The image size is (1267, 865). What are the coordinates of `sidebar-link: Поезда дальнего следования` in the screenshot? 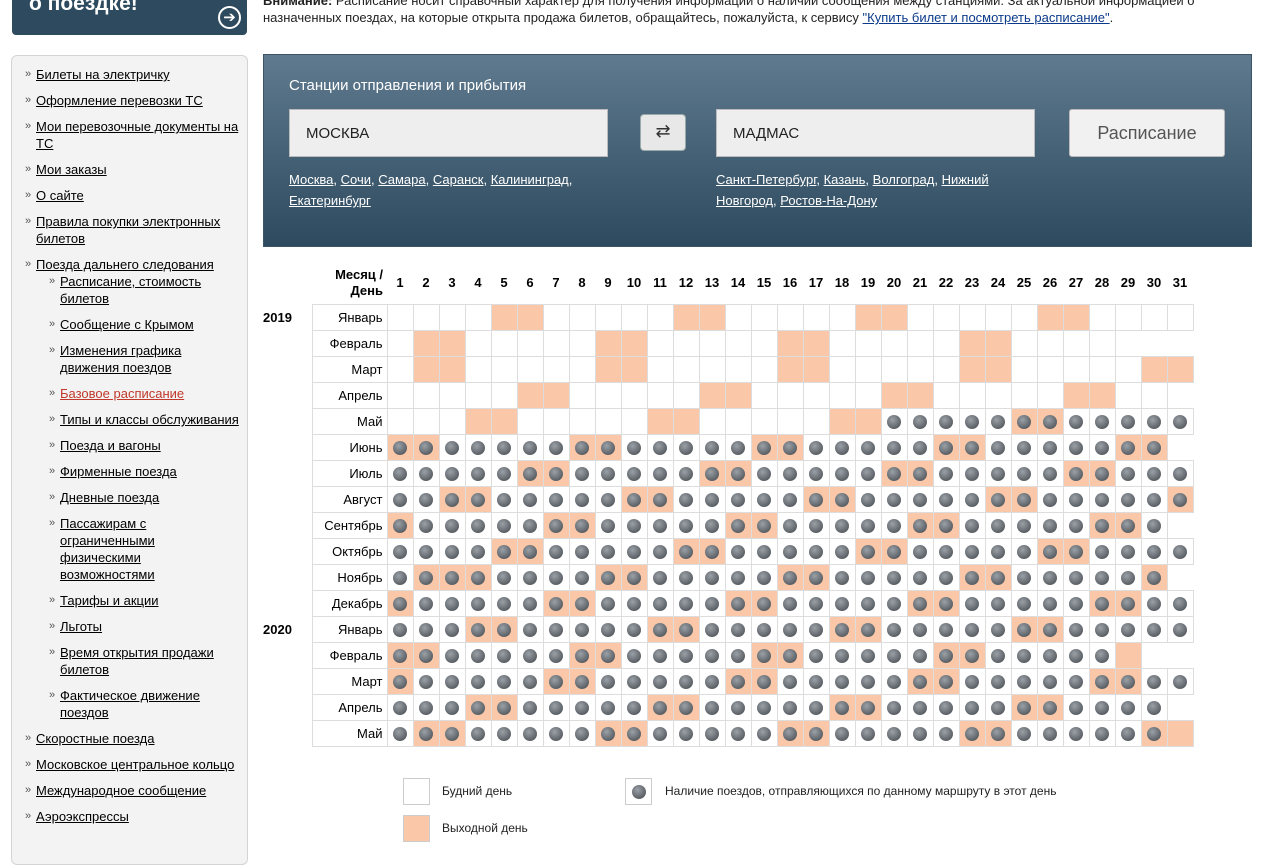 It's located at (125, 264).